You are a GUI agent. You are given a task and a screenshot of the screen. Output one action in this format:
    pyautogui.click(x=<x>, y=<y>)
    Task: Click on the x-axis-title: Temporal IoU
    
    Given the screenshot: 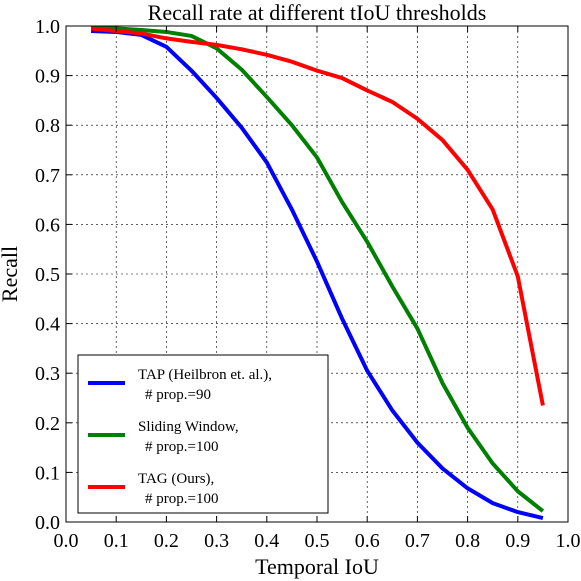 What is the action you would take?
    pyautogui.click(x=317, y=566)
    